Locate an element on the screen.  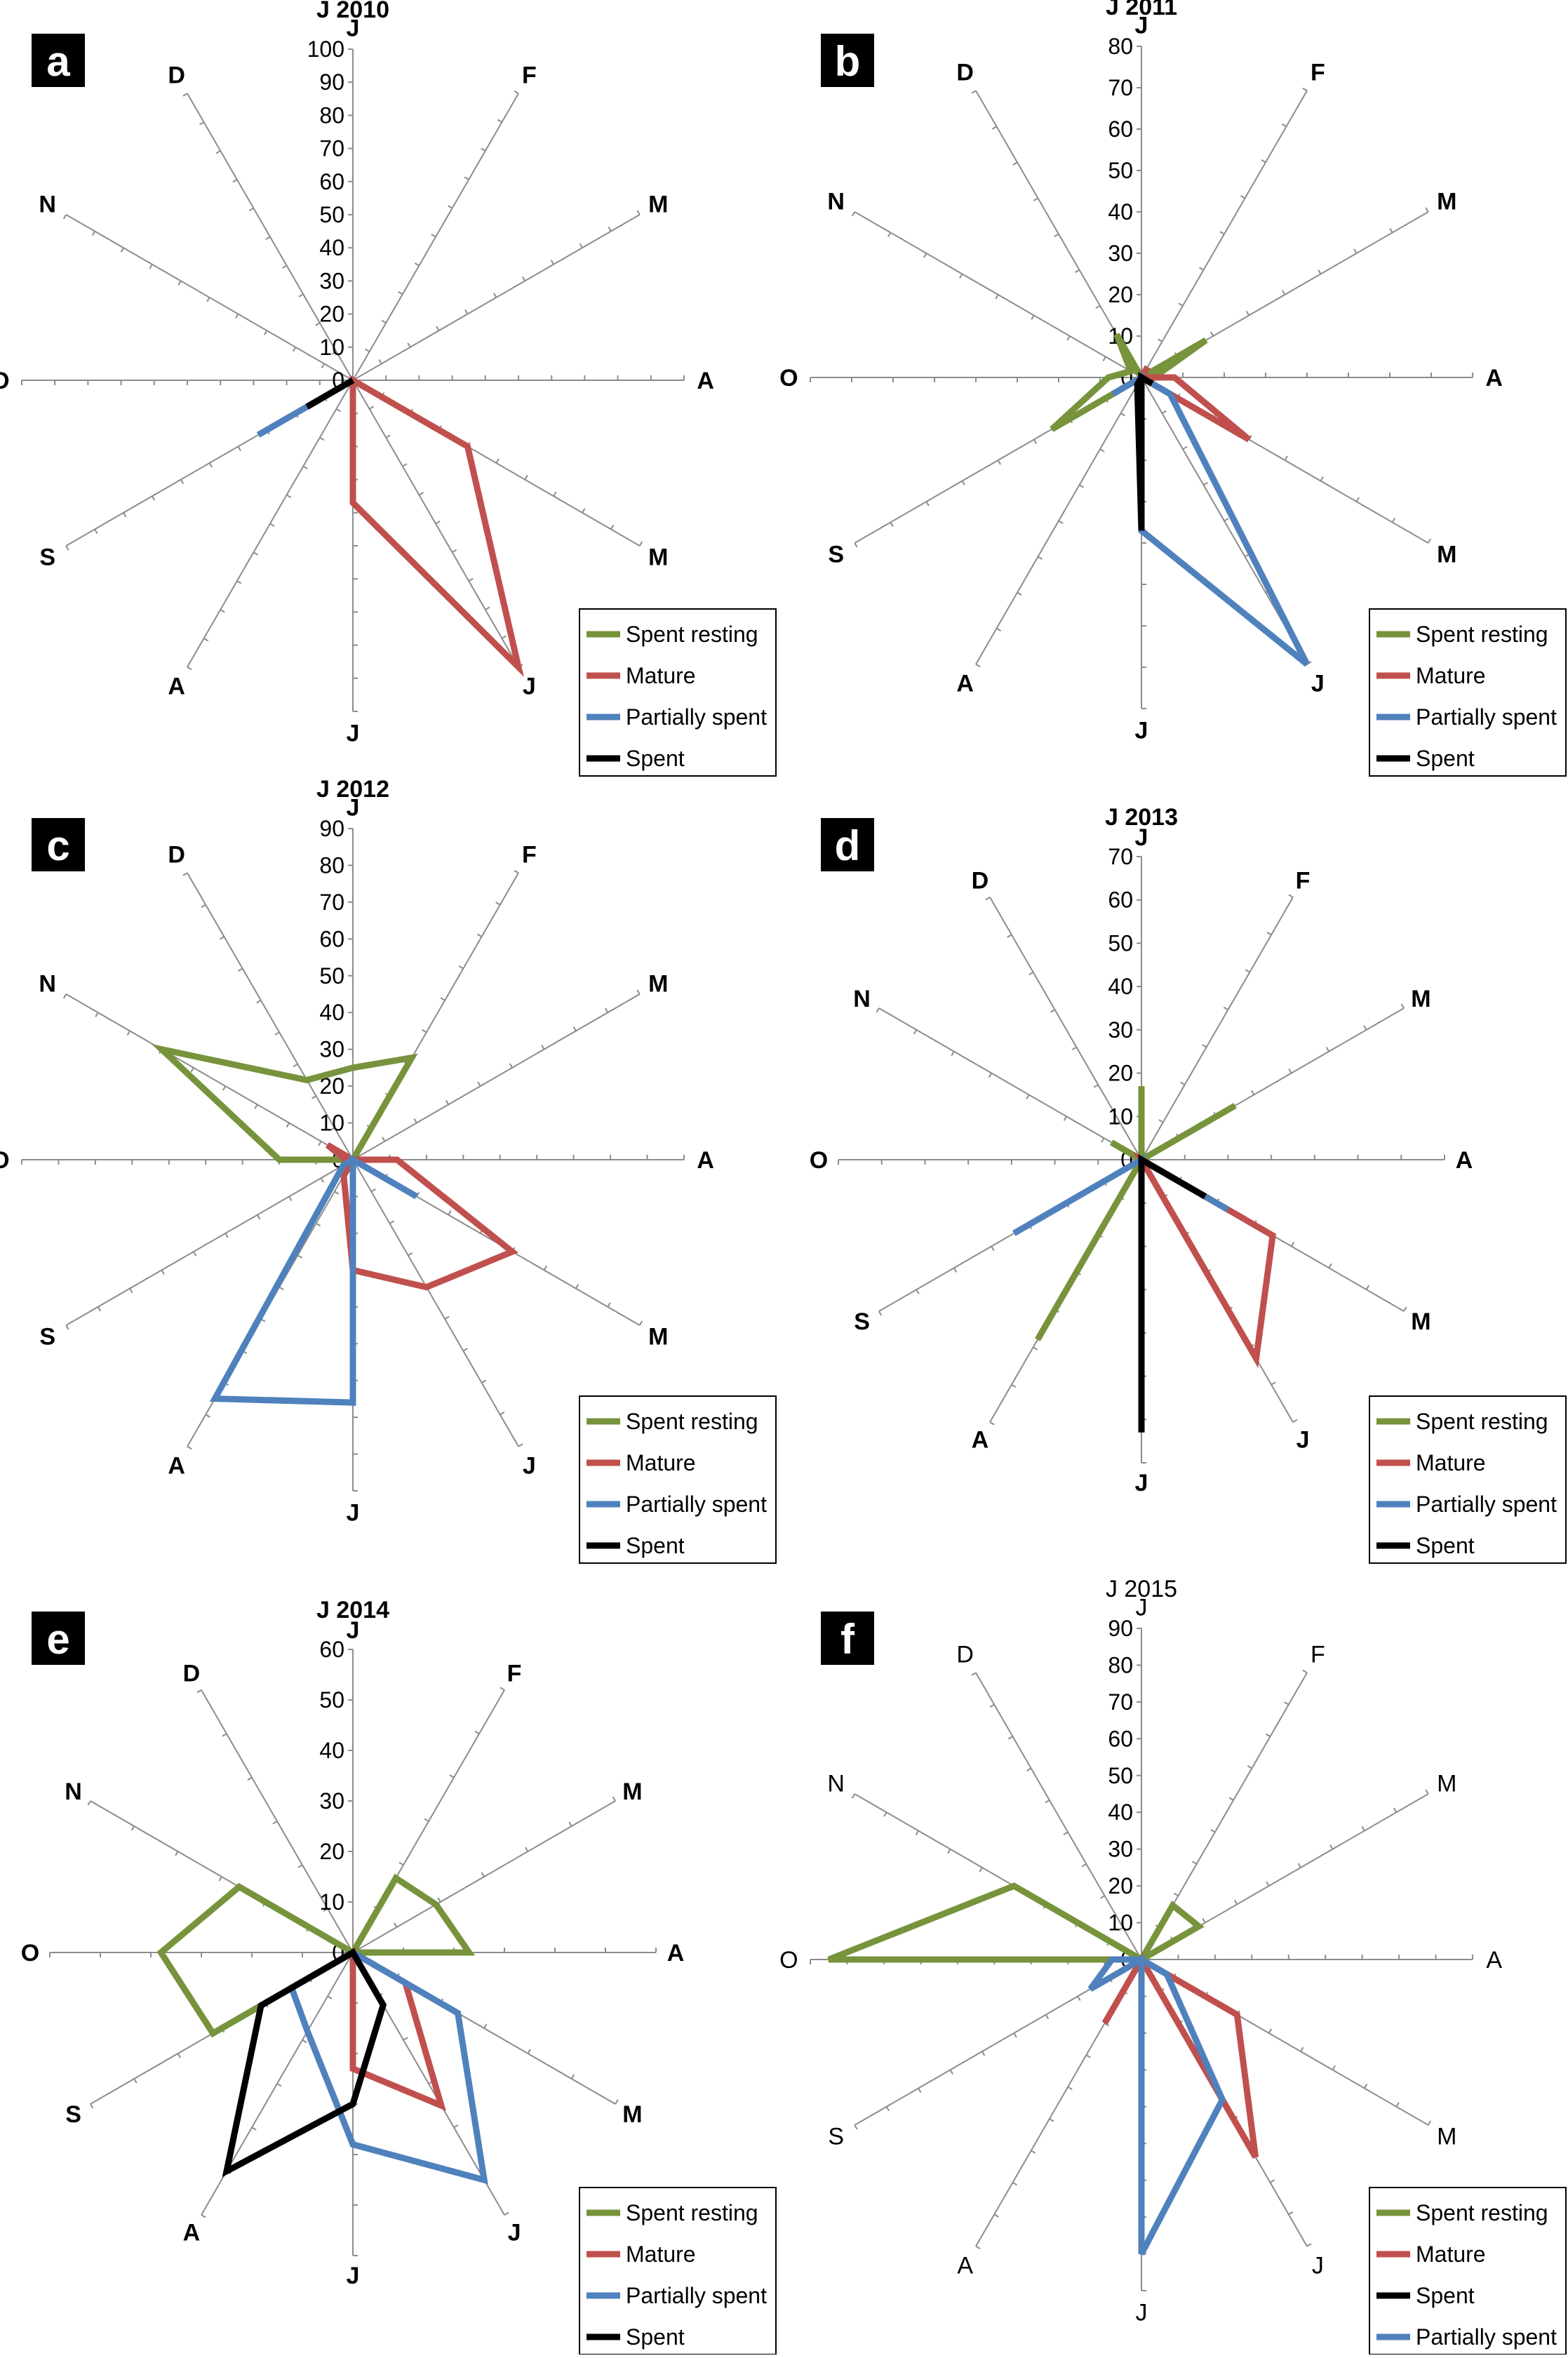
chart-title: J 2011 is located at coordinates (1142, 10).